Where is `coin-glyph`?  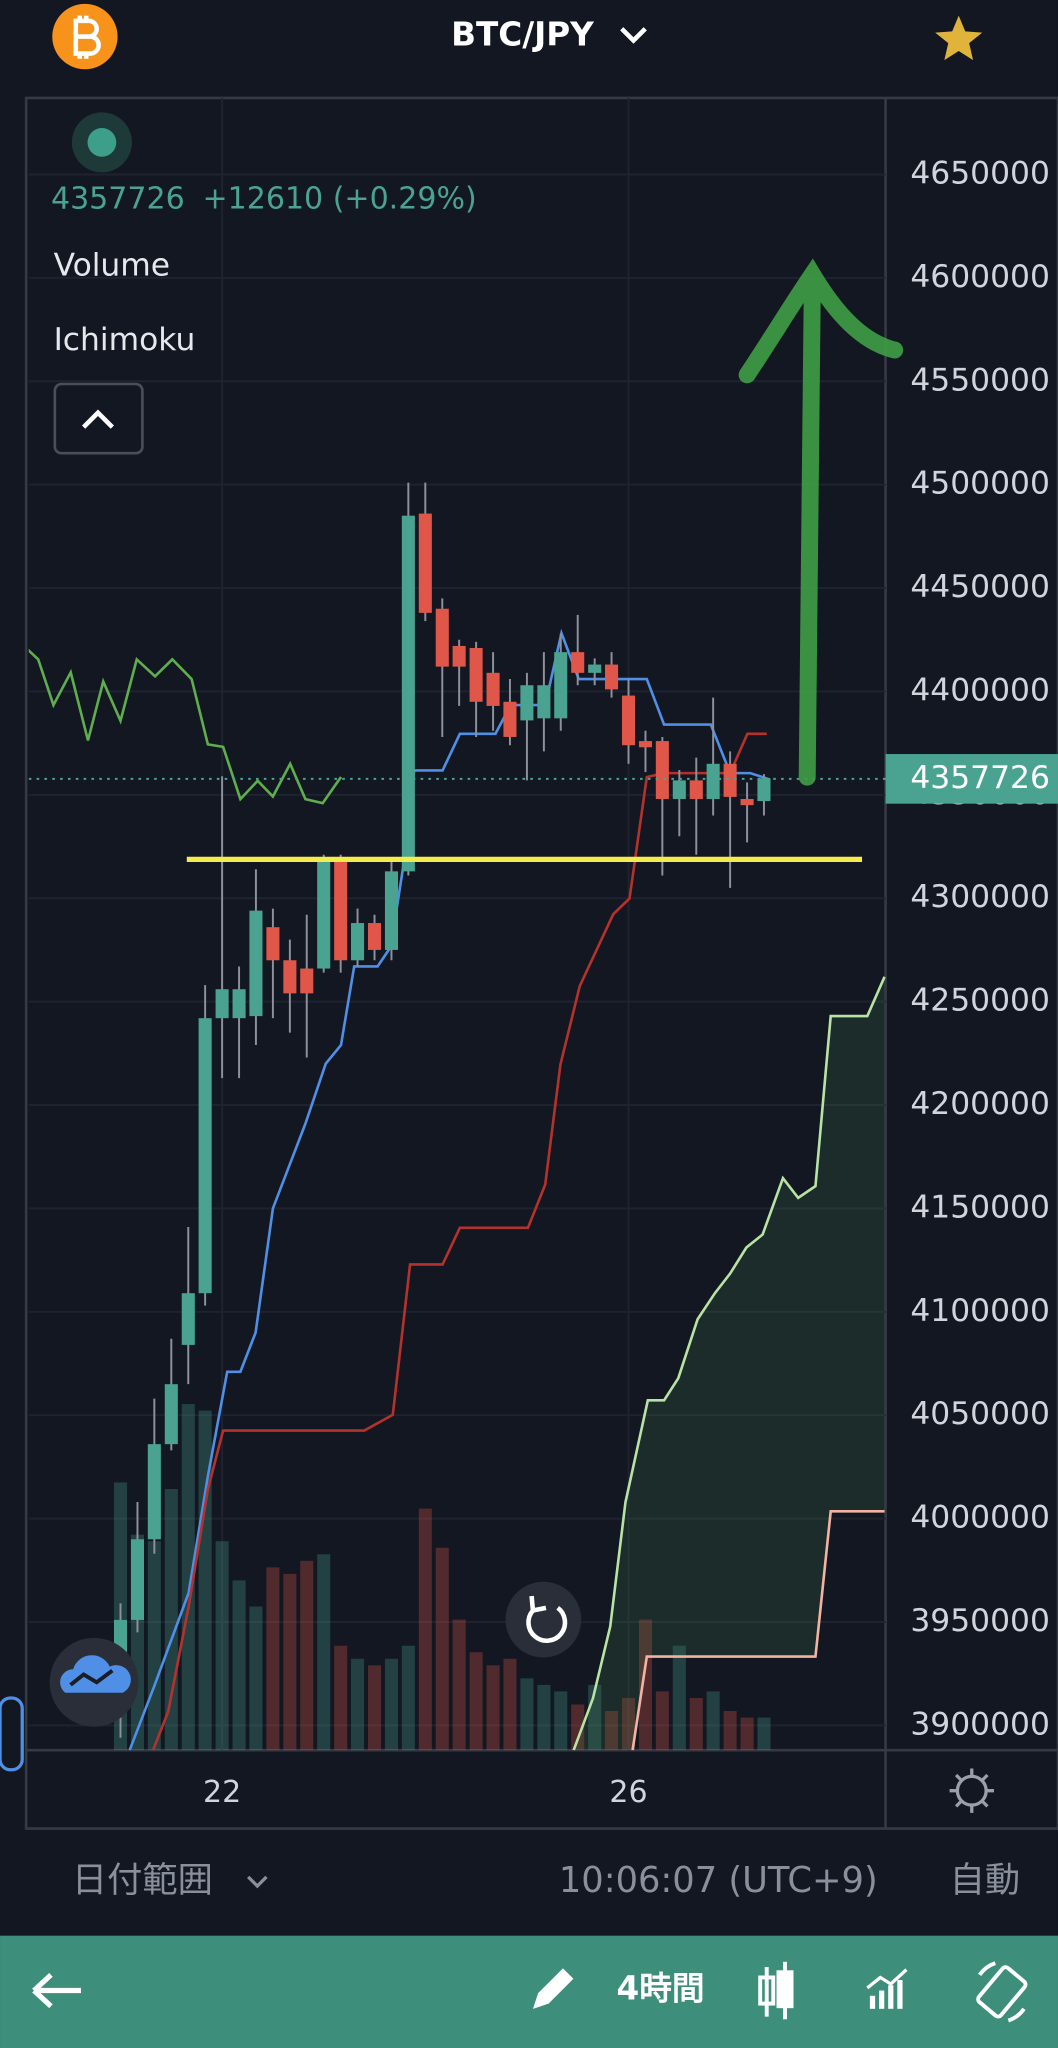 coin-glyph is located at coordinates (87, 37).